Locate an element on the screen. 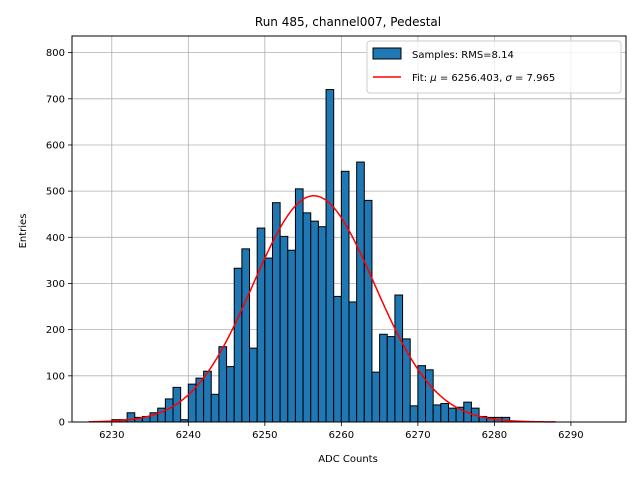 The image size is (640, 480). x-tick-label: 6270 is located at coordinates (417, 435).